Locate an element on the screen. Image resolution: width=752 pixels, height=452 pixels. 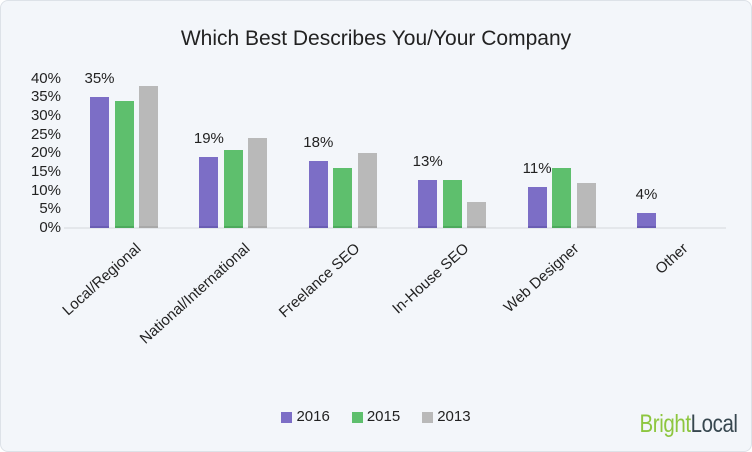
legend-item: 2015 is located at coordinates (376, 416).